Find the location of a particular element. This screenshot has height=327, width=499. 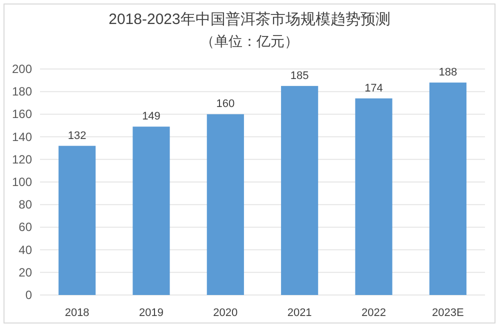

chart-title: 2018-2023年中国普洱茶市场规模趋势预测 is located at coordinates (249, 19).